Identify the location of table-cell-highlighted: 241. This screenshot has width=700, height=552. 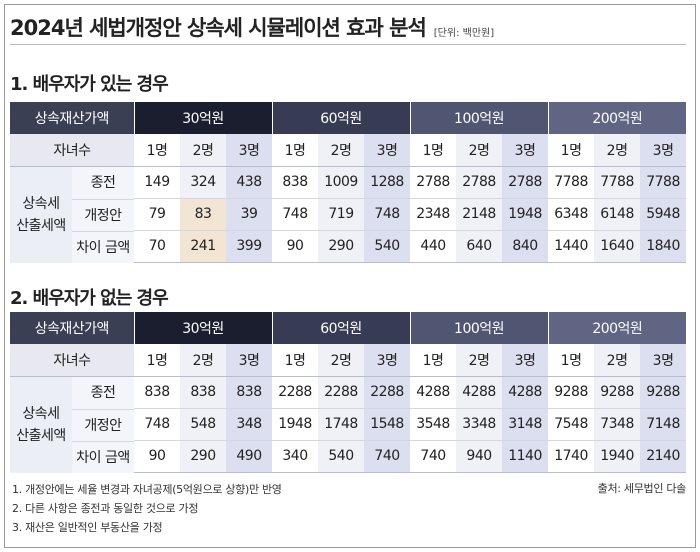
(203, 246).